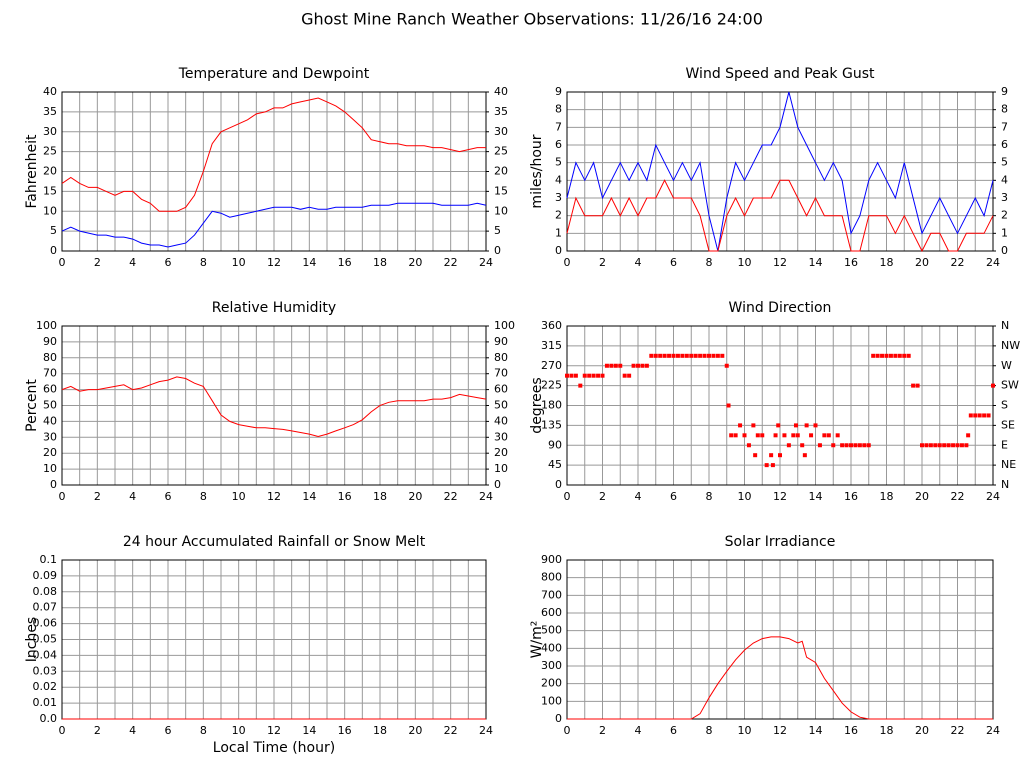 Image resolution: width=1027 pixels, height=772 pixels. Describe the element at coordinates (1008, 424) in the screenshot. I see `y2-tick-label: SE` at that location.